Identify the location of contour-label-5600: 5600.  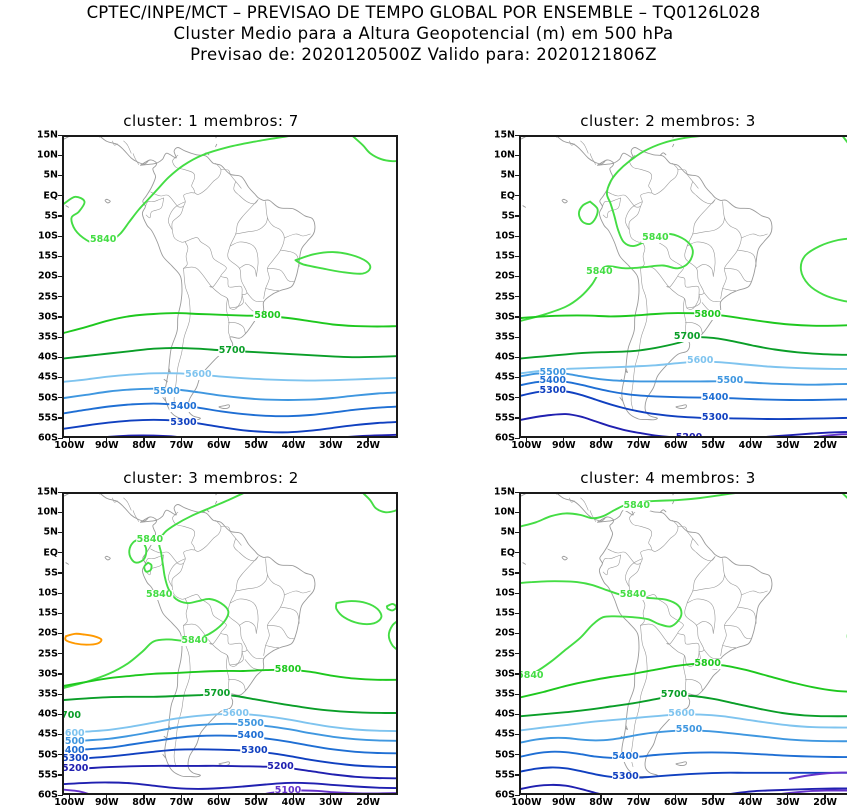
(681, 714).